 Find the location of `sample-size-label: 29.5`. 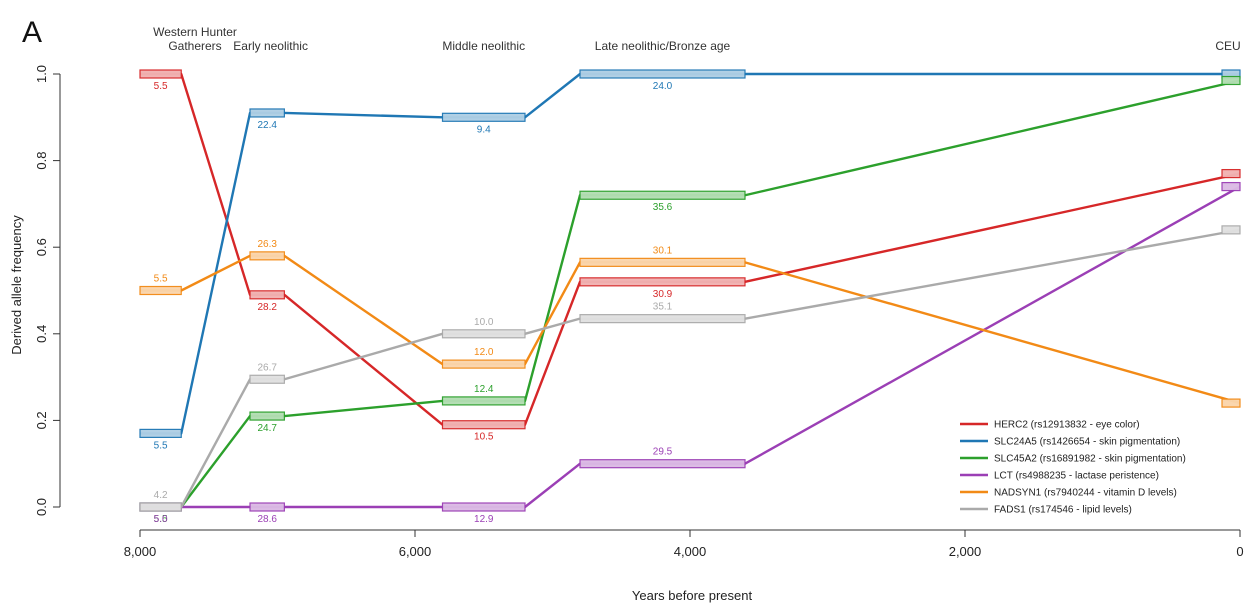

sample-size-label: 29.5 is located at coordinates (663, 452).